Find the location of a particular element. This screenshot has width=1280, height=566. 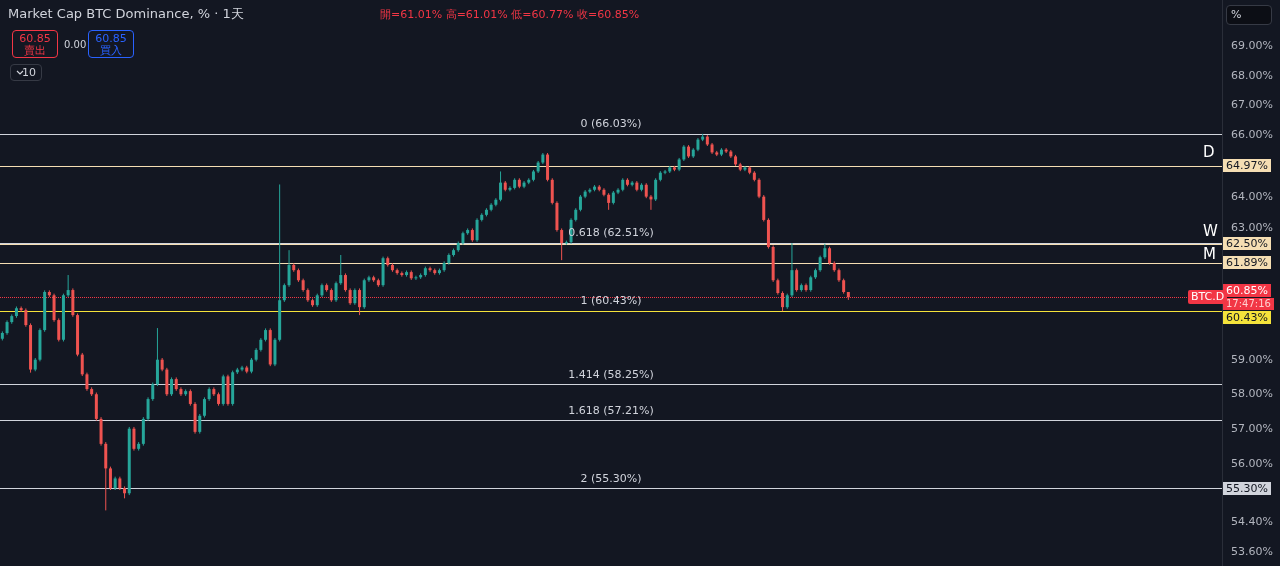

y-tick-label: 67.00% is located at coordinates (1252, 105).